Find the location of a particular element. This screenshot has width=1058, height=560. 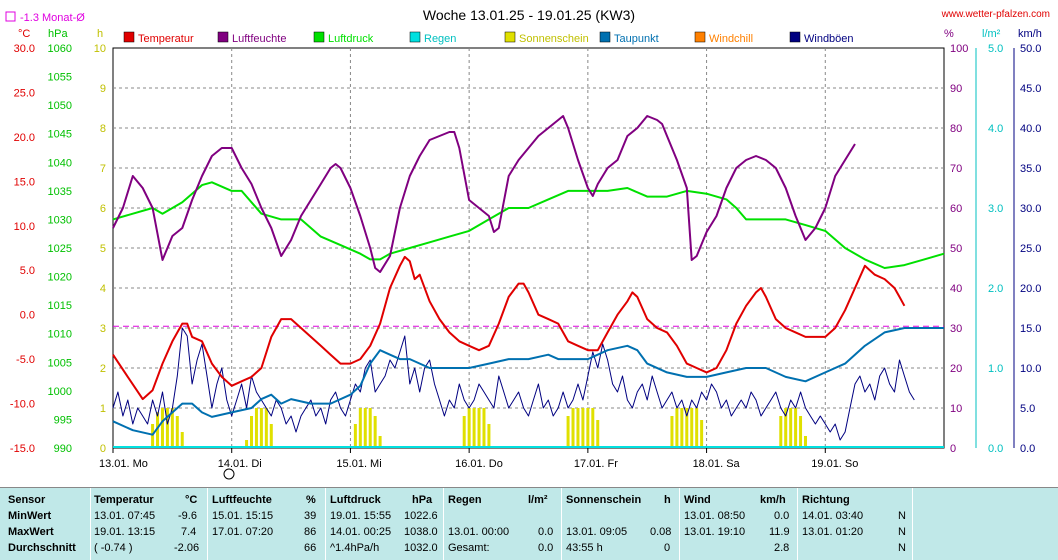

axis-tick-label-temperature: -10.0 is located at coordinates (22, 405).